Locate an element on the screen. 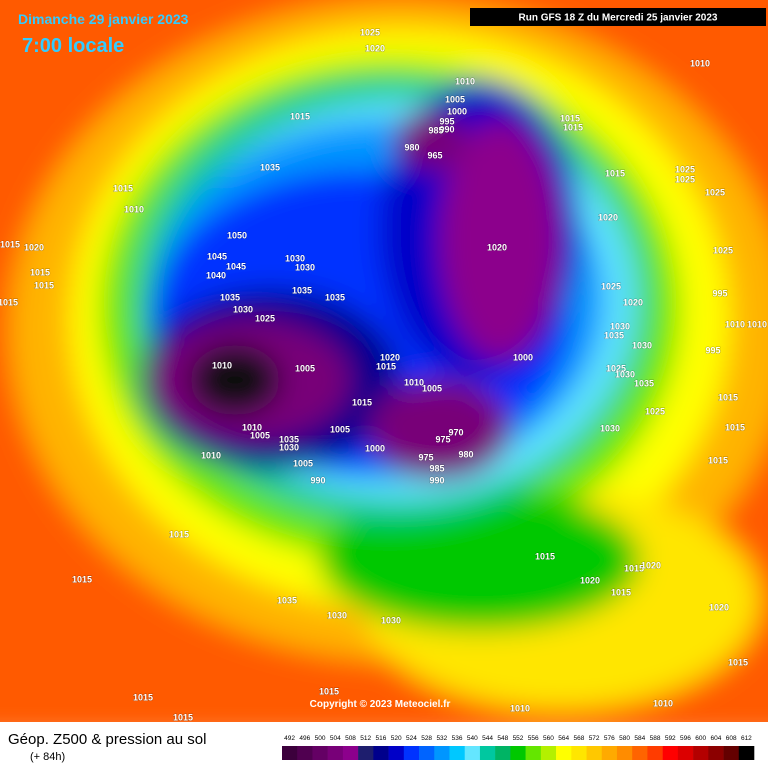 This screenshot has height=768, width=768. isobar-label: 995 is located at coordinates (446, 121).